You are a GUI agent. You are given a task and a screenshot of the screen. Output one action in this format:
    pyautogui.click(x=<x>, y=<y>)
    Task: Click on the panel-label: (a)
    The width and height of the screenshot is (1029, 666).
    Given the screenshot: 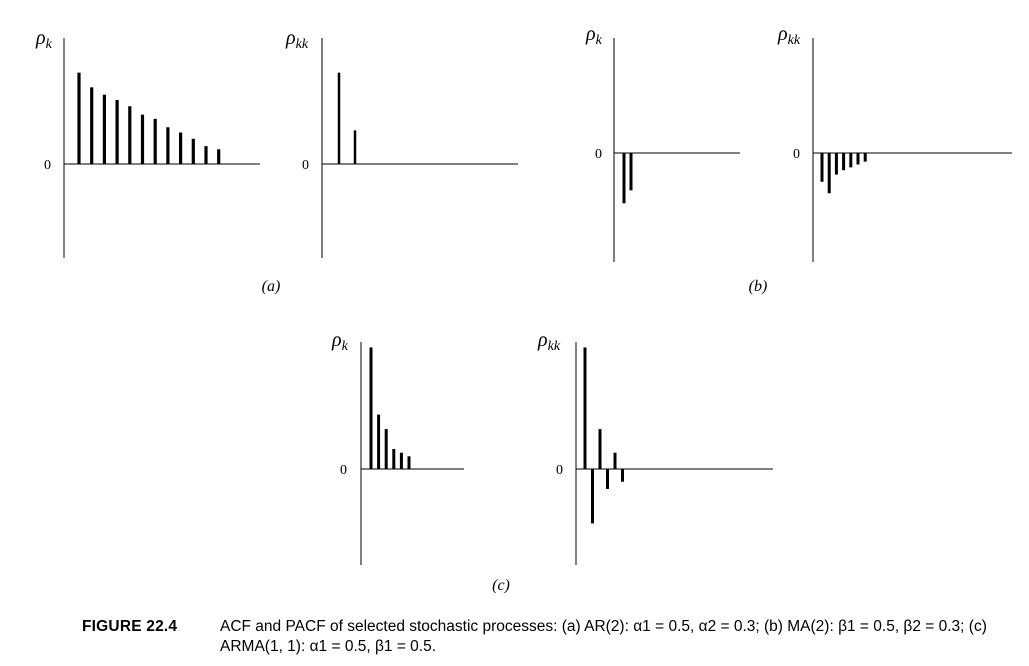 What is the action you would take?
    pyautogui.click(x=271, y=286)
    